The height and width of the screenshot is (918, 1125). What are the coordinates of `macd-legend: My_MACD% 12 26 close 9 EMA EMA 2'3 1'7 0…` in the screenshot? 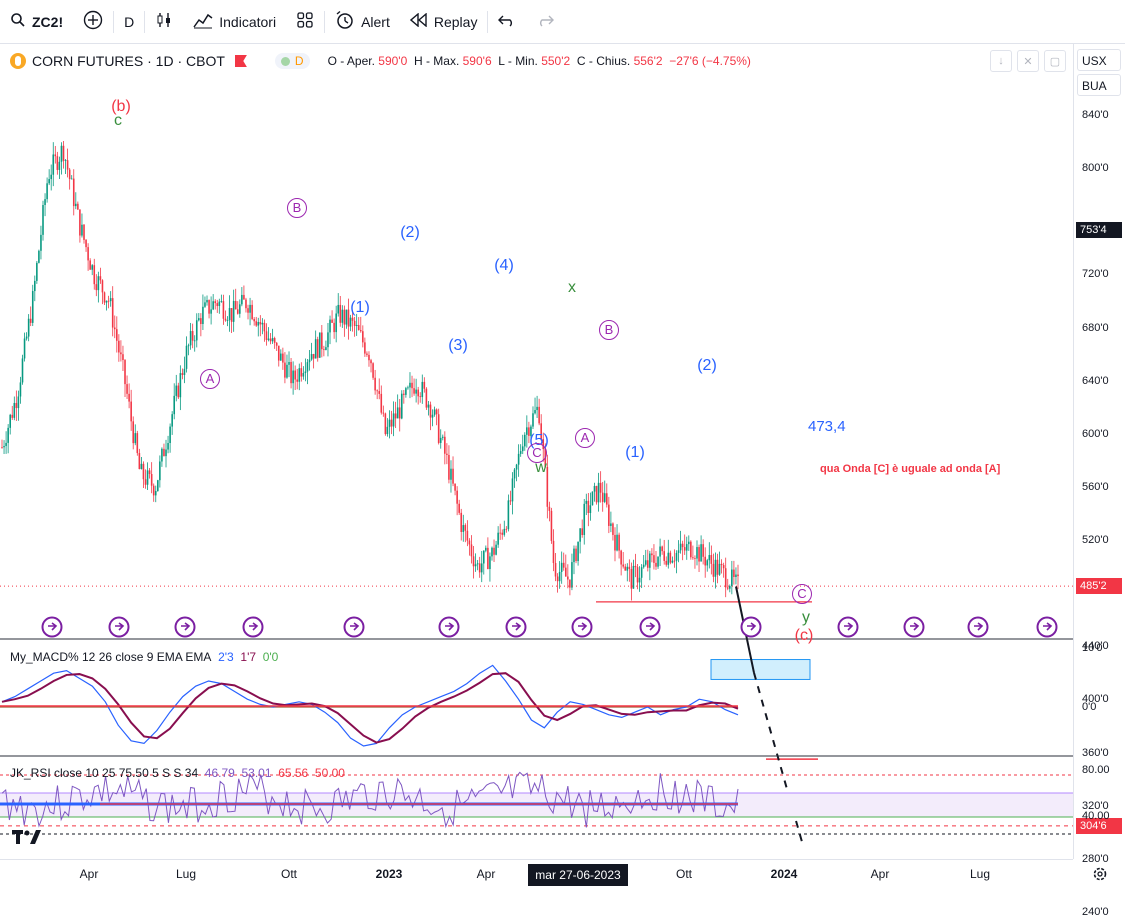 It's located at (144, 657).